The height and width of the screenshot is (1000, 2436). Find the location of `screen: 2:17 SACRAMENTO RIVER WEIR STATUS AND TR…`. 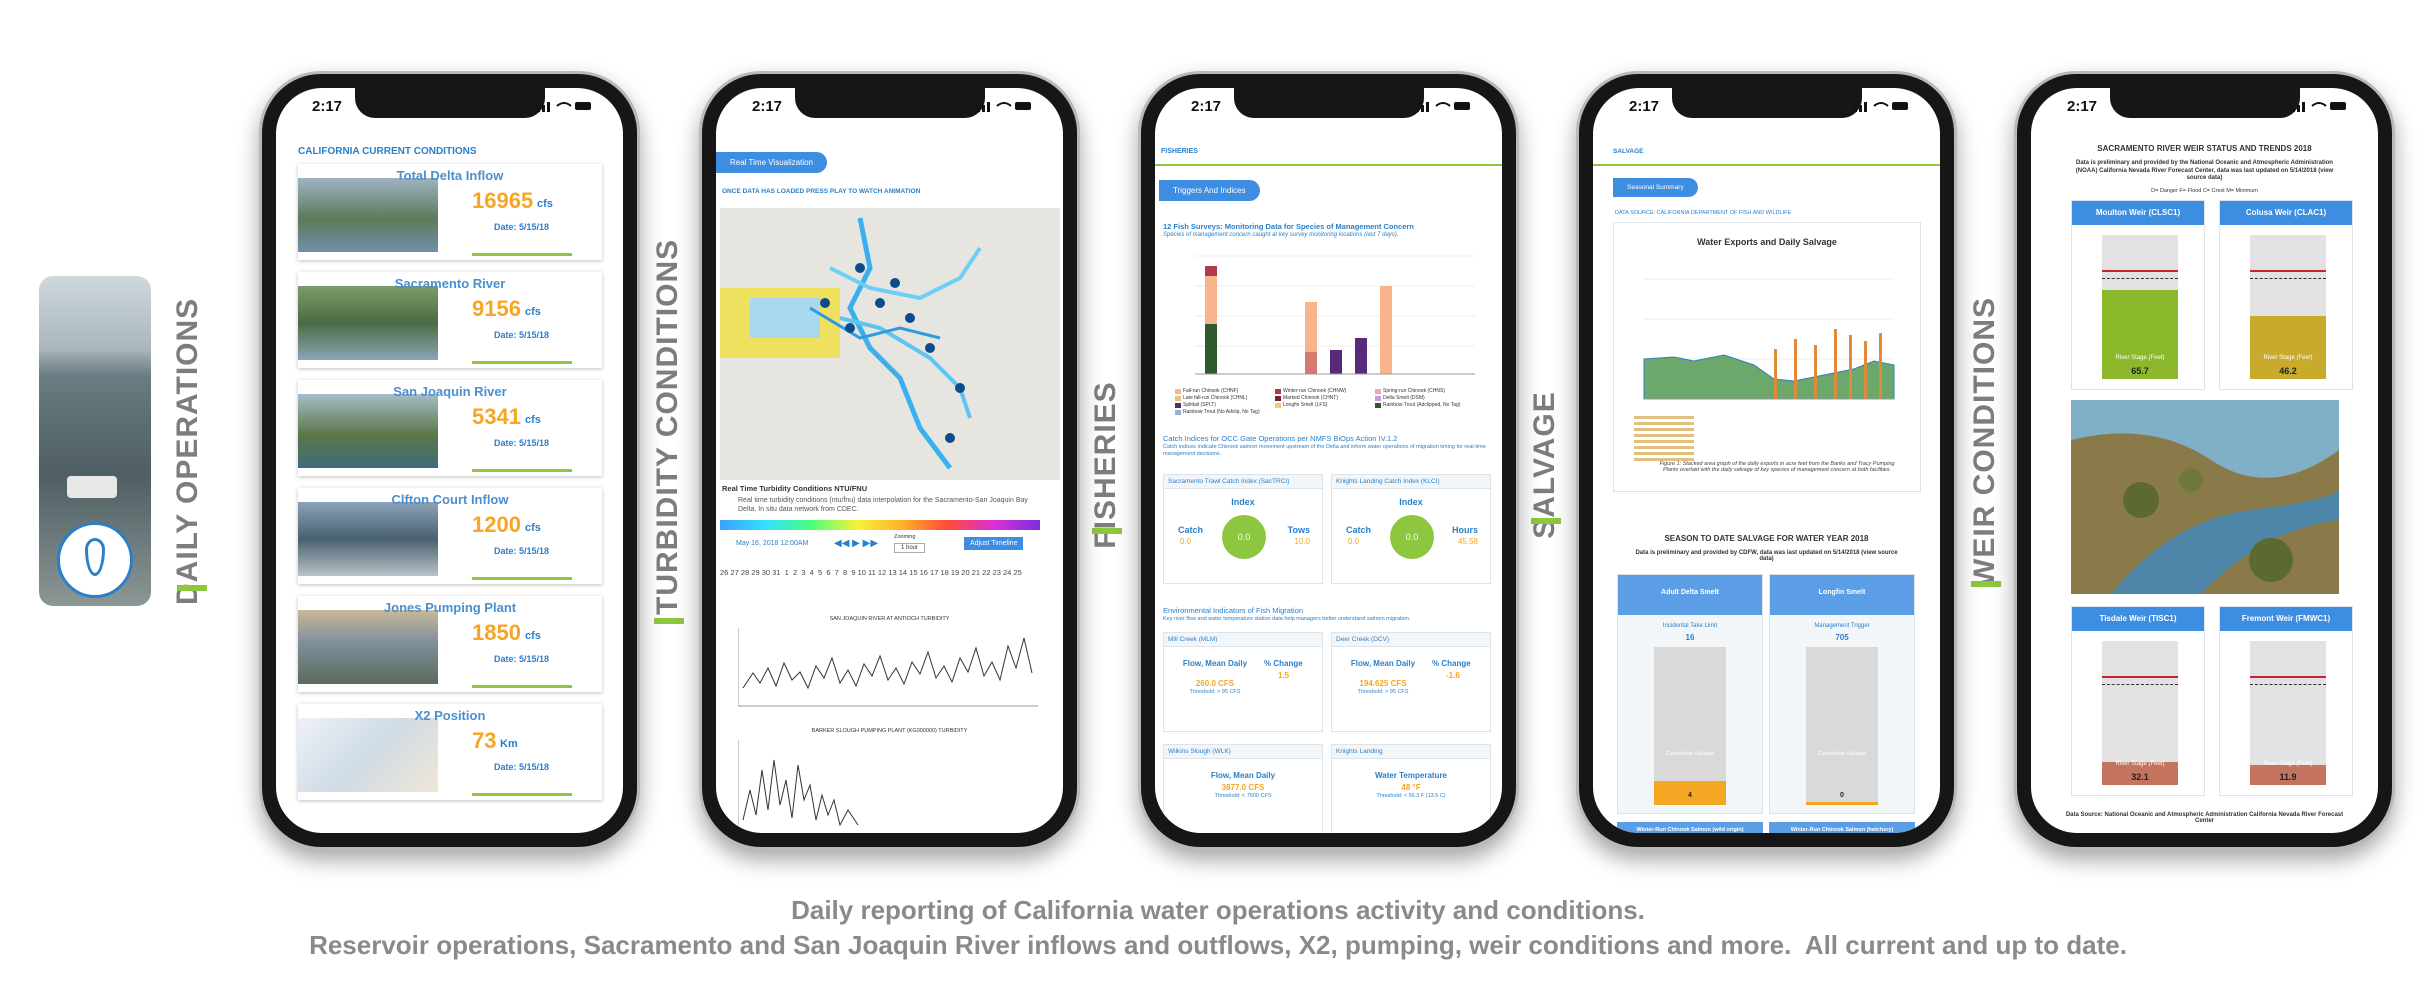

screen: 2:17 SACRAMENTO RIVER WEIR STATUS AND TR… is located at coordinates (2204, 460).